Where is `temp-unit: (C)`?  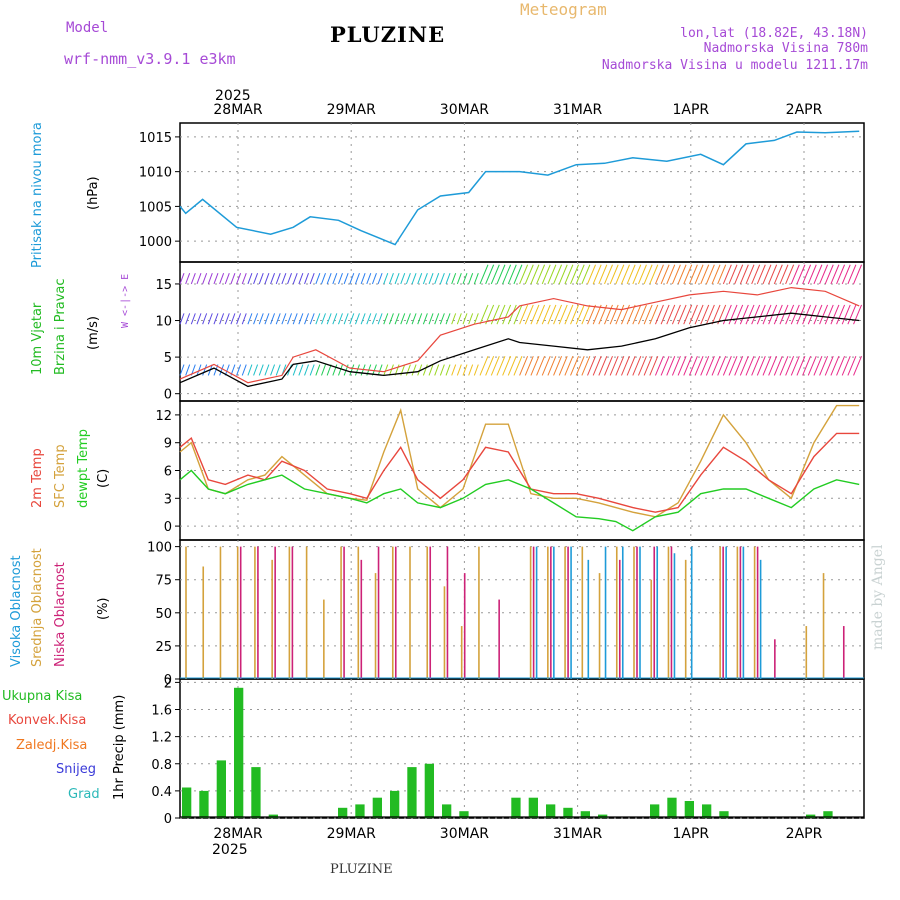
temp-unit: (C) is located at coordinates (103, 478).